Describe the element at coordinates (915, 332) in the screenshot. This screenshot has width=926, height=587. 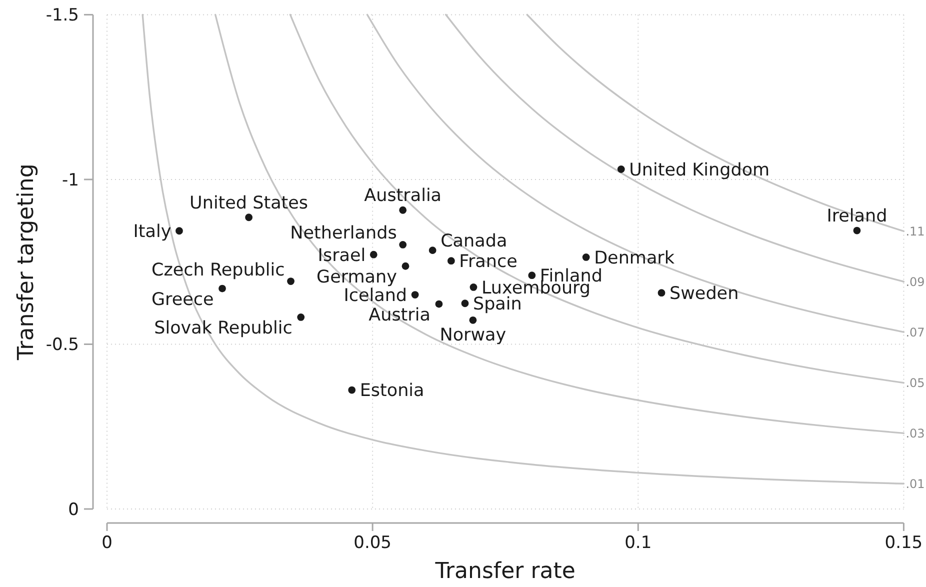
I see `series-label: .07` at that location.